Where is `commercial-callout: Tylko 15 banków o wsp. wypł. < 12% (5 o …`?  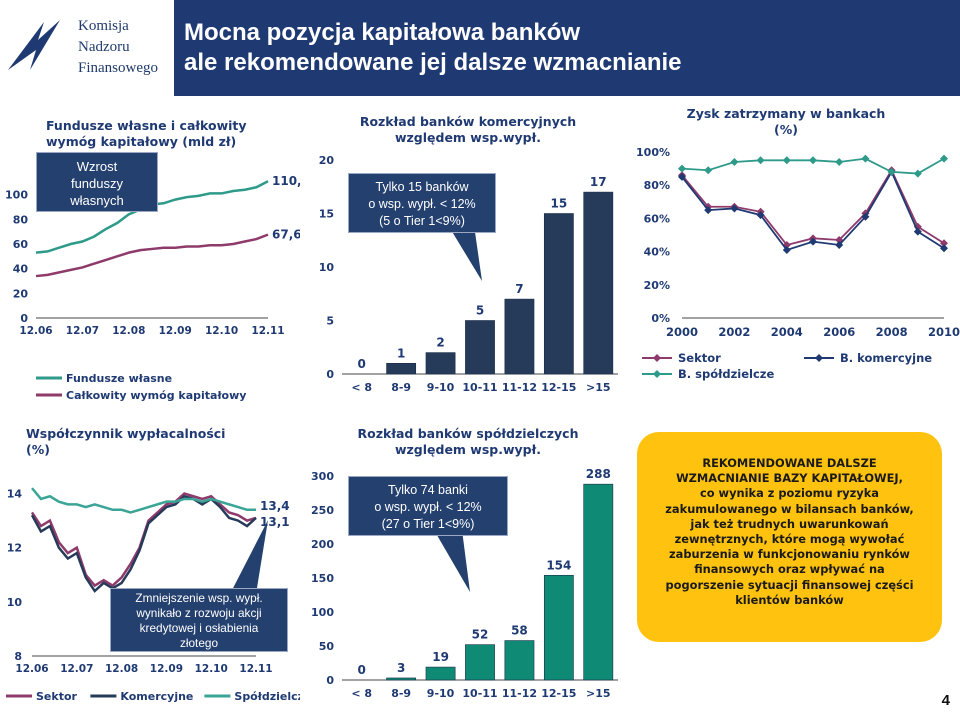 commercial-callout: Tylko 15 banków o wsp. wypł. < 12% (5 o … is located at coordinates (422, 203).